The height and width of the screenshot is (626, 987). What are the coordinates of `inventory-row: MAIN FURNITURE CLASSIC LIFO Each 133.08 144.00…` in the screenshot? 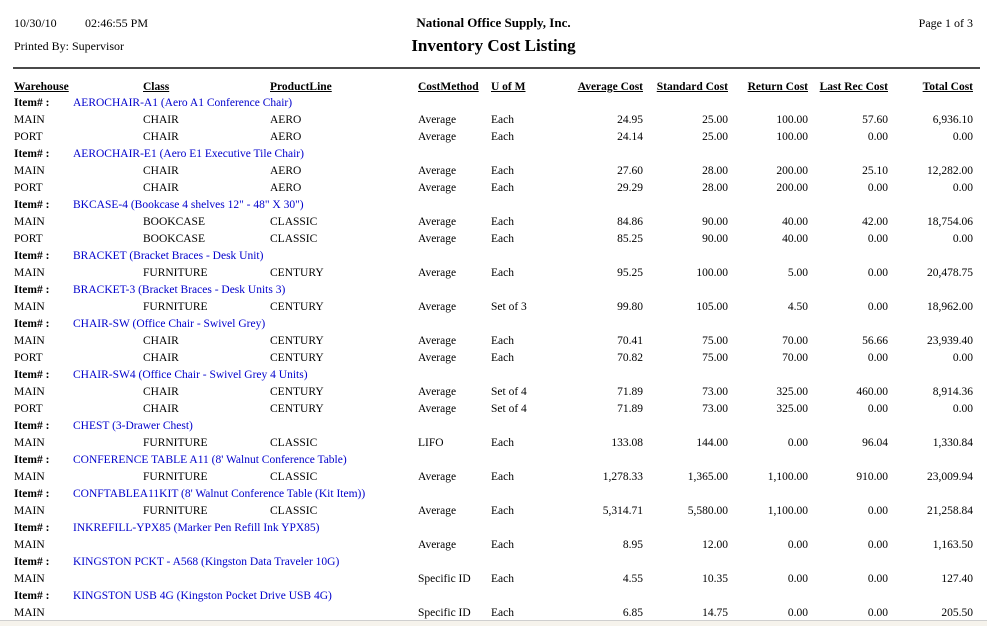 It's located at (493, 443).